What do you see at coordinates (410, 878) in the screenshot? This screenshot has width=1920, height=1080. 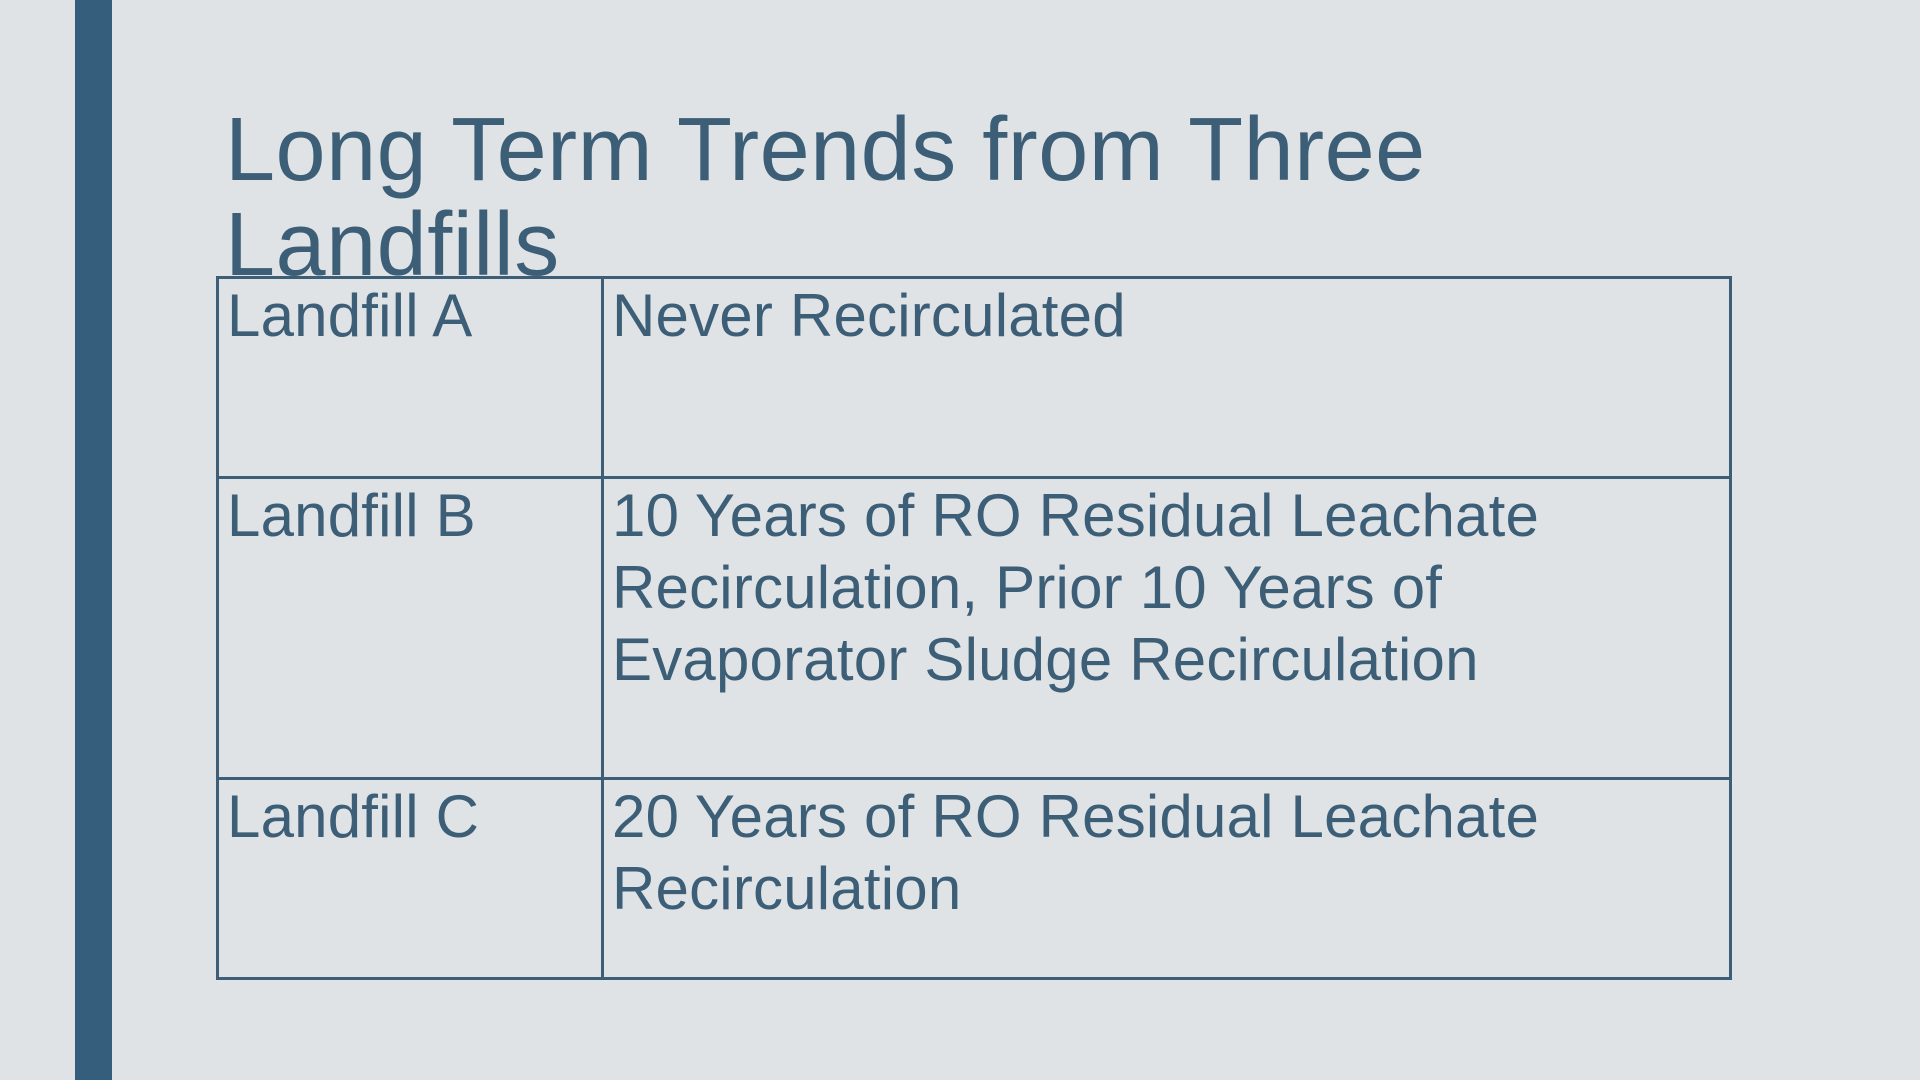 I see `landfill-c-label-cell: Landfill C` at bounding box center [410, 878].